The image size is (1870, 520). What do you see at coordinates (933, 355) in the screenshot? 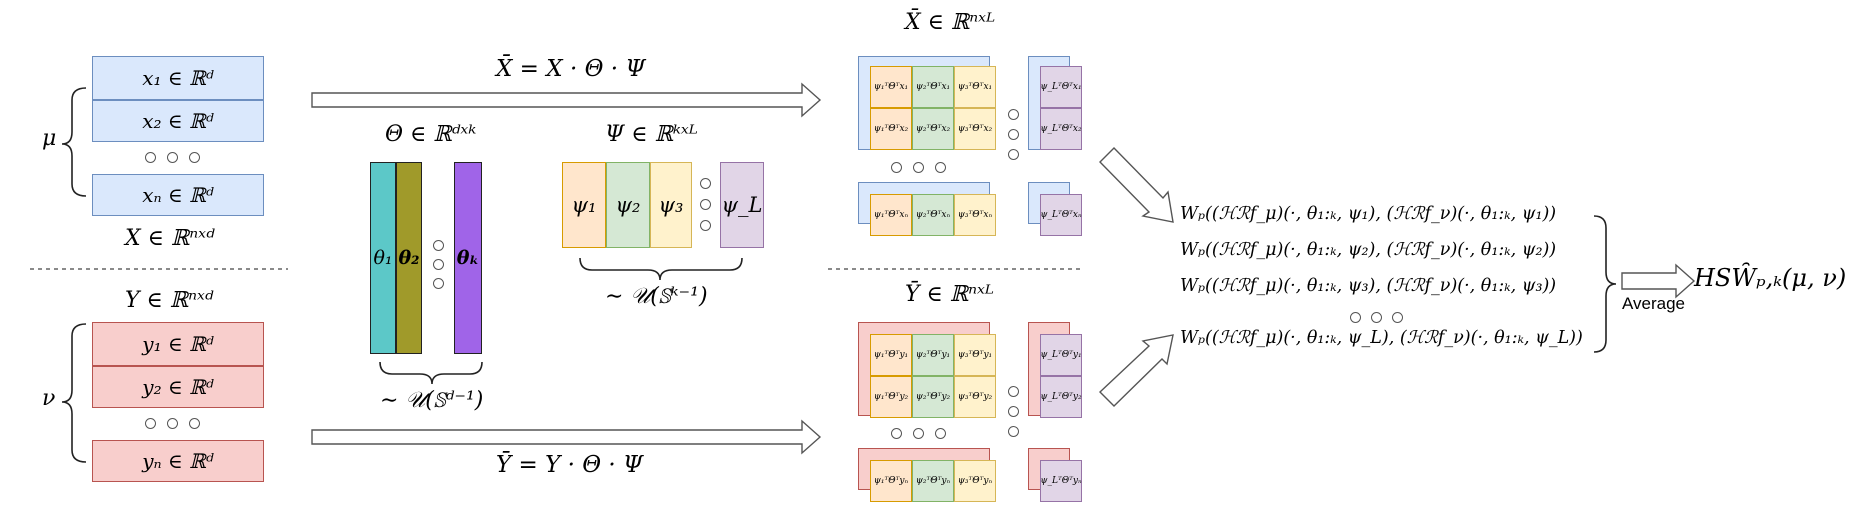
I see `ybar-cell: ψ₂ᵀΘᵀy₁` at bounding box center [933, 355].